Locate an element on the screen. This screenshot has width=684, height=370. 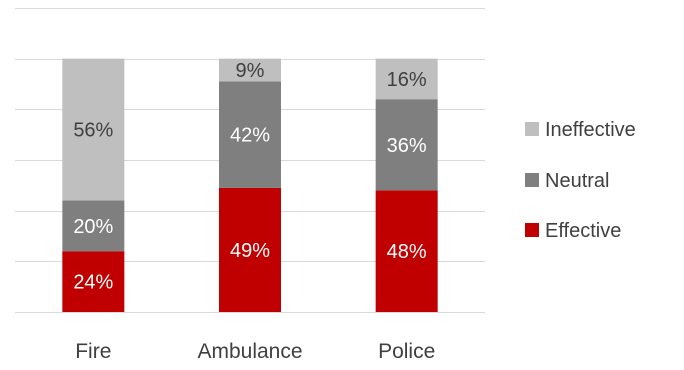
bar-police-ineffective is located at coordinates (406, 79).